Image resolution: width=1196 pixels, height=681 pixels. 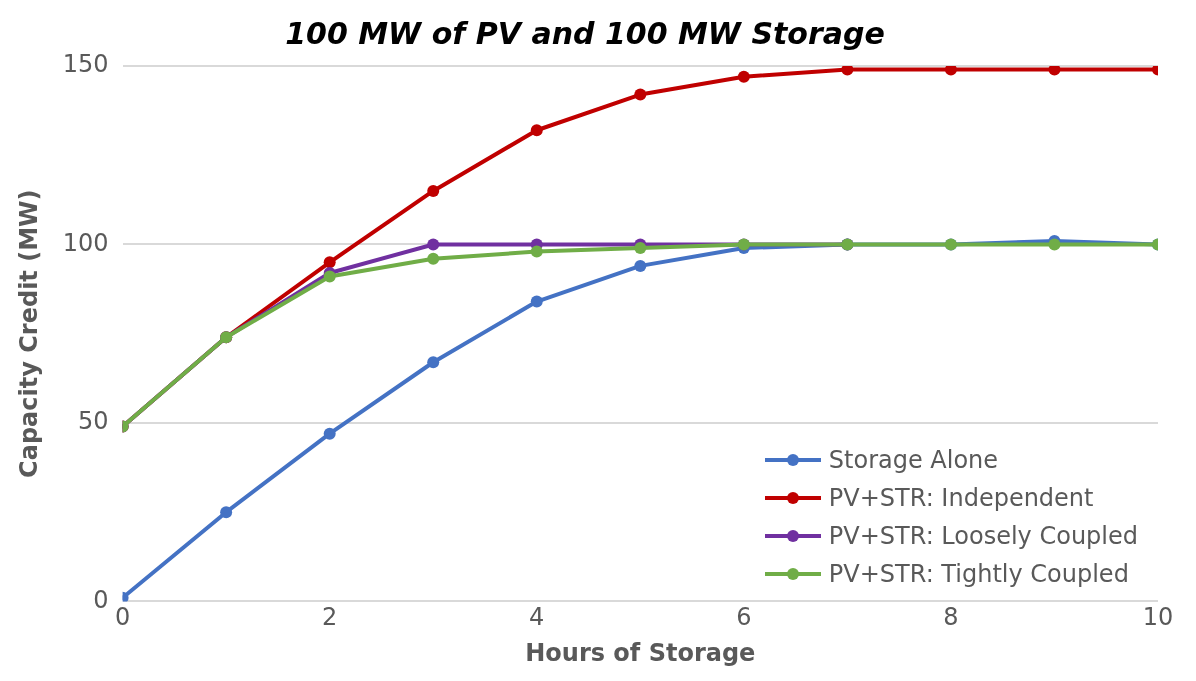 What do you see at coordinates (28, 333) in the screenshot?
I see `y-axis-title: Capacity Credit (MW)` at bounding box center [28, 333].